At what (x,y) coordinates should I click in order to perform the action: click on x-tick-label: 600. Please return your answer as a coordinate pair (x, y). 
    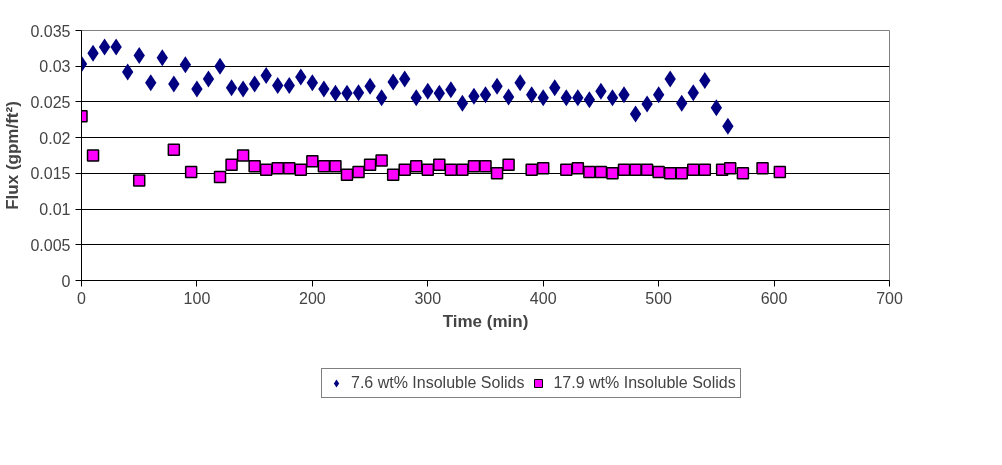
    Looking at the image, I should click on (774, 298).